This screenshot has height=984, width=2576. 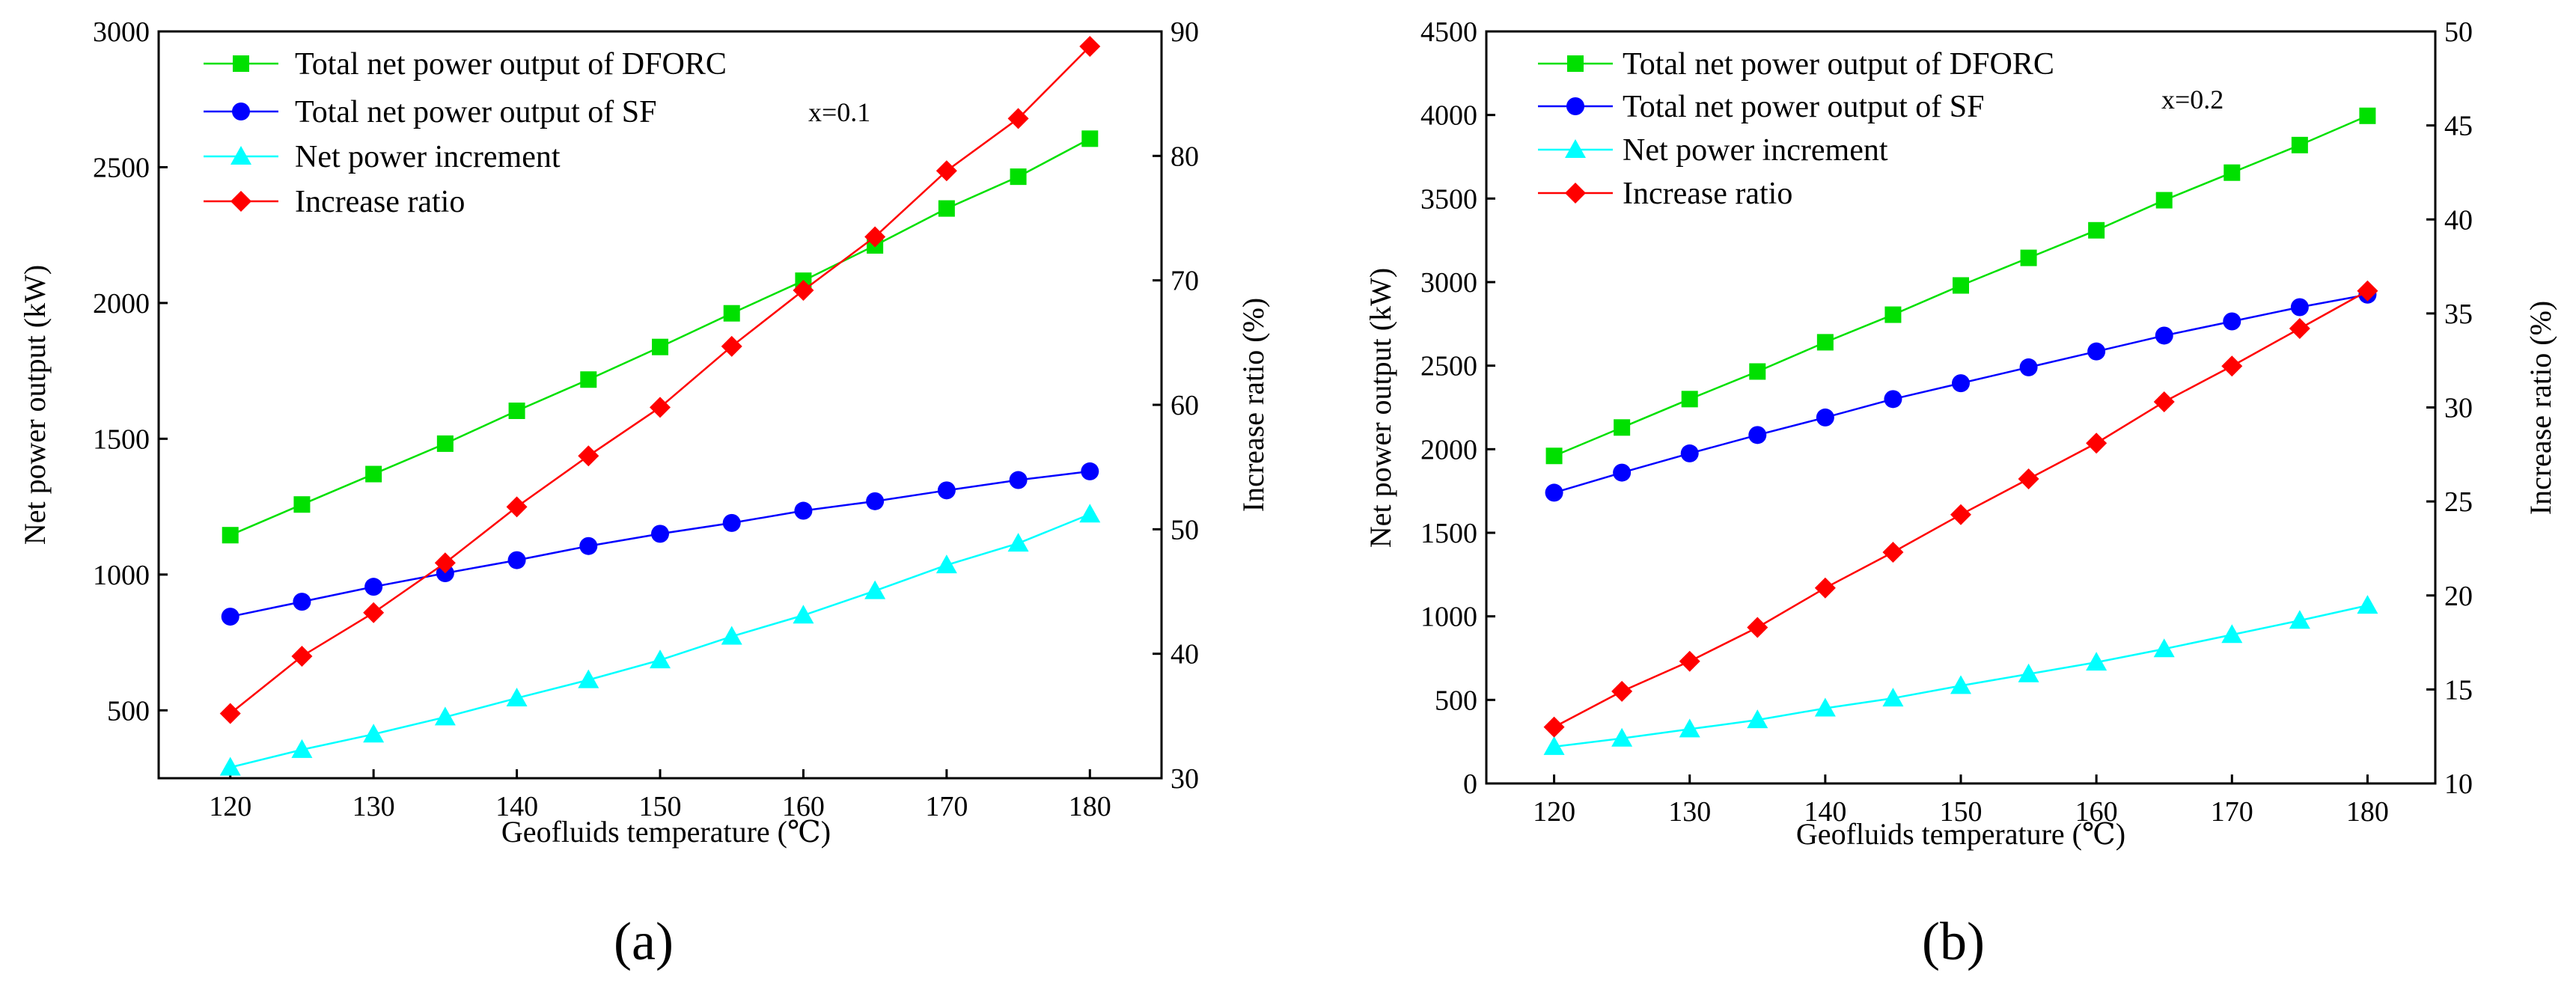 I want to click on y-tick-label: 3500, so click(x=1448, y=199).